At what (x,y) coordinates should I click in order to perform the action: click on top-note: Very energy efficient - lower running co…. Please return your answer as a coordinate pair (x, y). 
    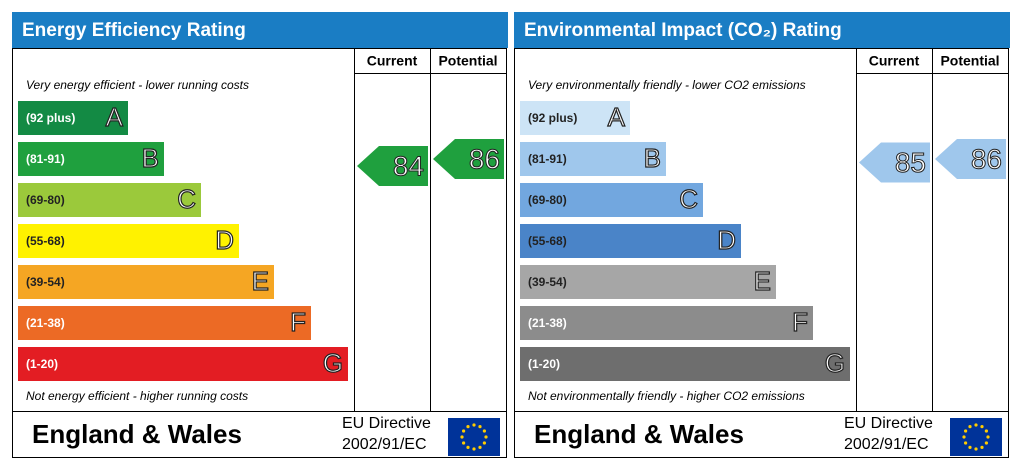
    Looking at the image, I should click on (137, 85).